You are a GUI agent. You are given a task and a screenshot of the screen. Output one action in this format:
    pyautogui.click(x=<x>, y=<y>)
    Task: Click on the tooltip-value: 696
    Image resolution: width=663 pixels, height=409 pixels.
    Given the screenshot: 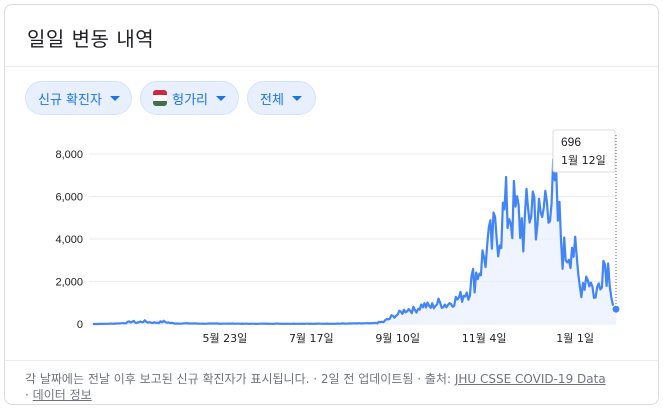 What is the action you would take?
    pyautogui.click(x=571, y=142)
    